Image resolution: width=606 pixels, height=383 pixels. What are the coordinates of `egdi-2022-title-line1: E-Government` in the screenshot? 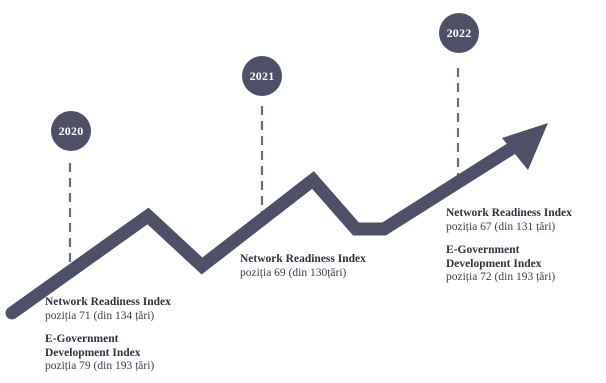 It's located at (483, 250).